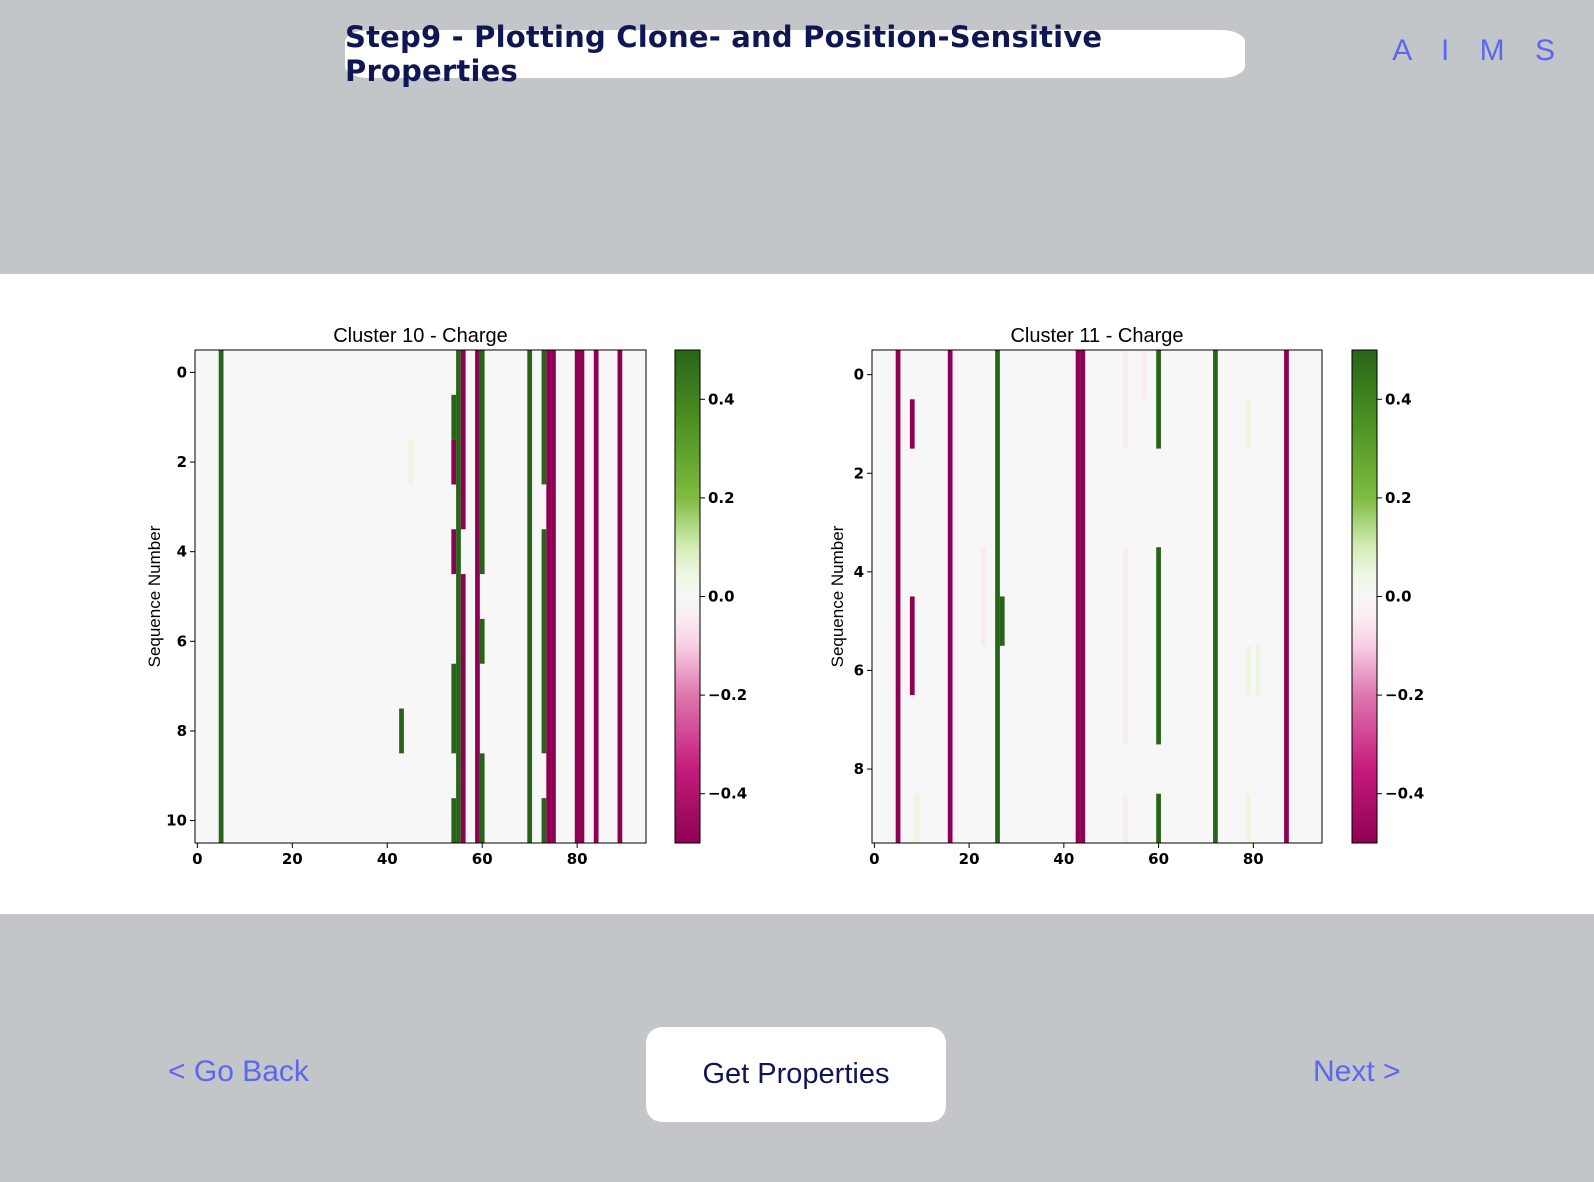  I want to click on chart-title: Cluster 11 - Charge, so click(1096, 336).